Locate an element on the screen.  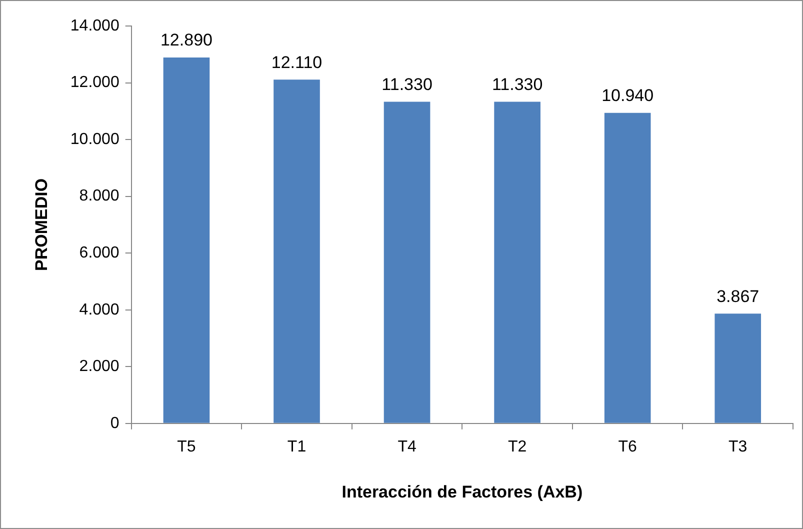
x-tick-label: T1 is located at coordinates (296, 447).